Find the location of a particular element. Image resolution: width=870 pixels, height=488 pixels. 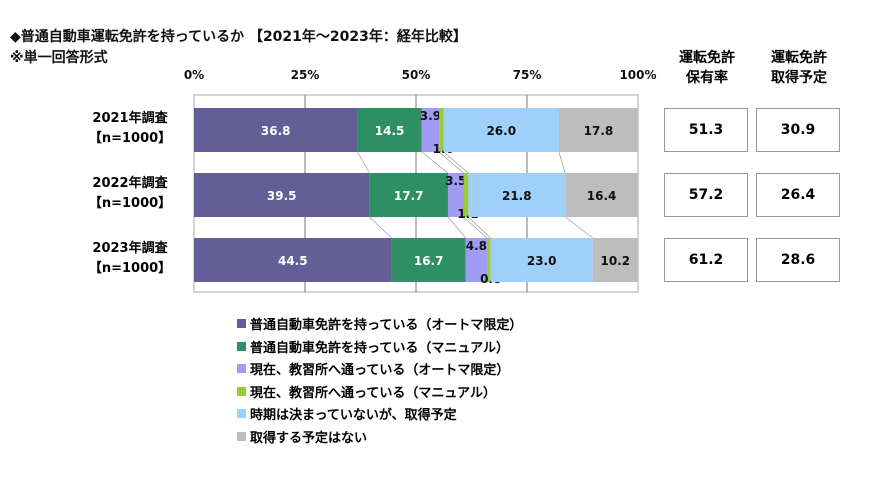

category-line: 2023年調査 is located at coordinates (130, 248).